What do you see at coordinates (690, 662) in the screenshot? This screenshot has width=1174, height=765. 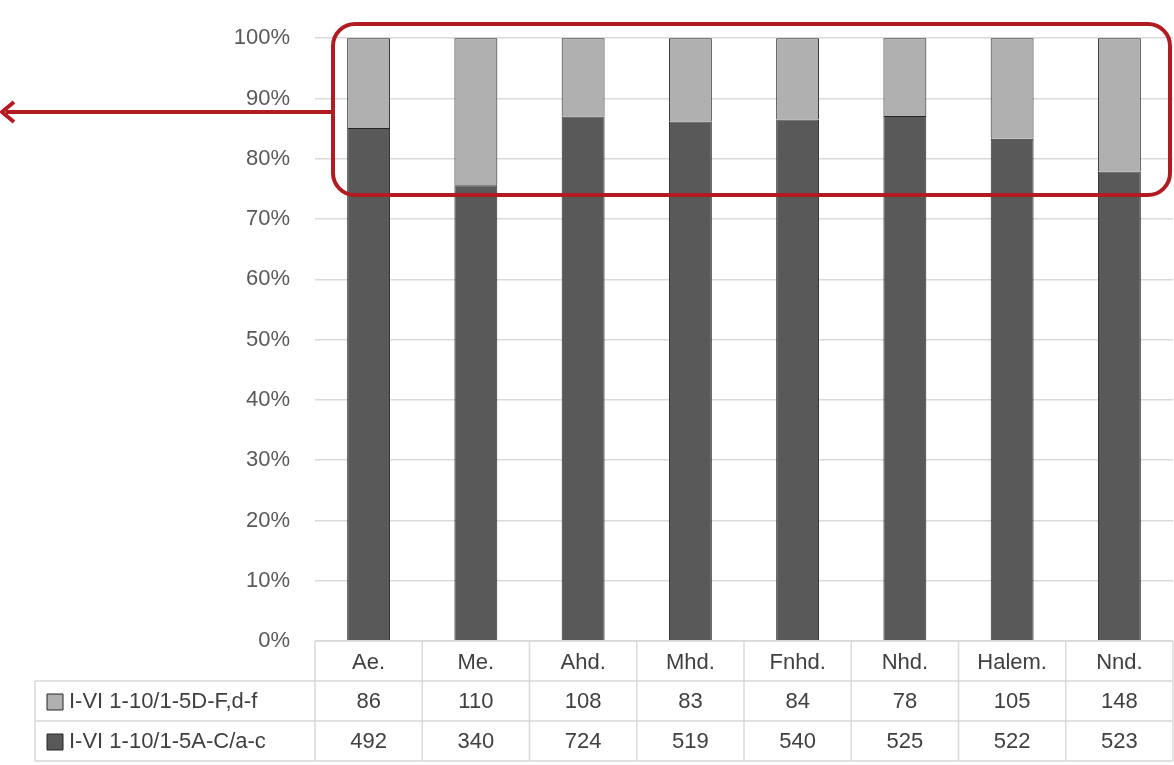 I see `x-tick-label: Mhd.` at bounding box center [690, 662].